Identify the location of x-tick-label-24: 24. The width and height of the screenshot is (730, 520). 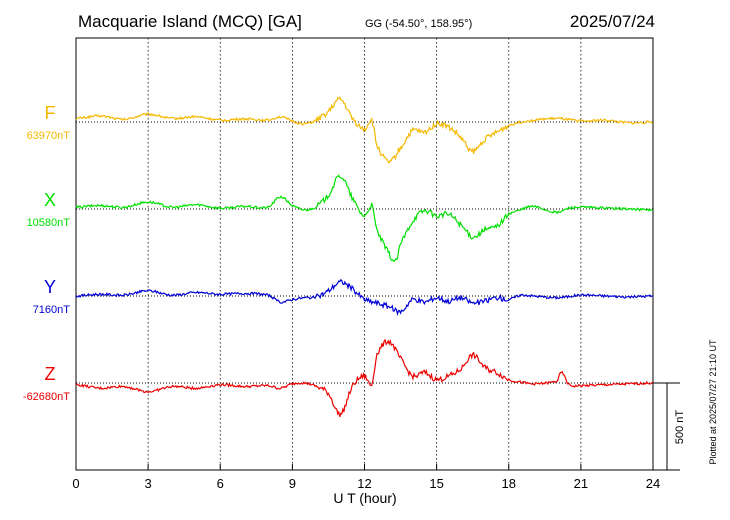
(653, 483).